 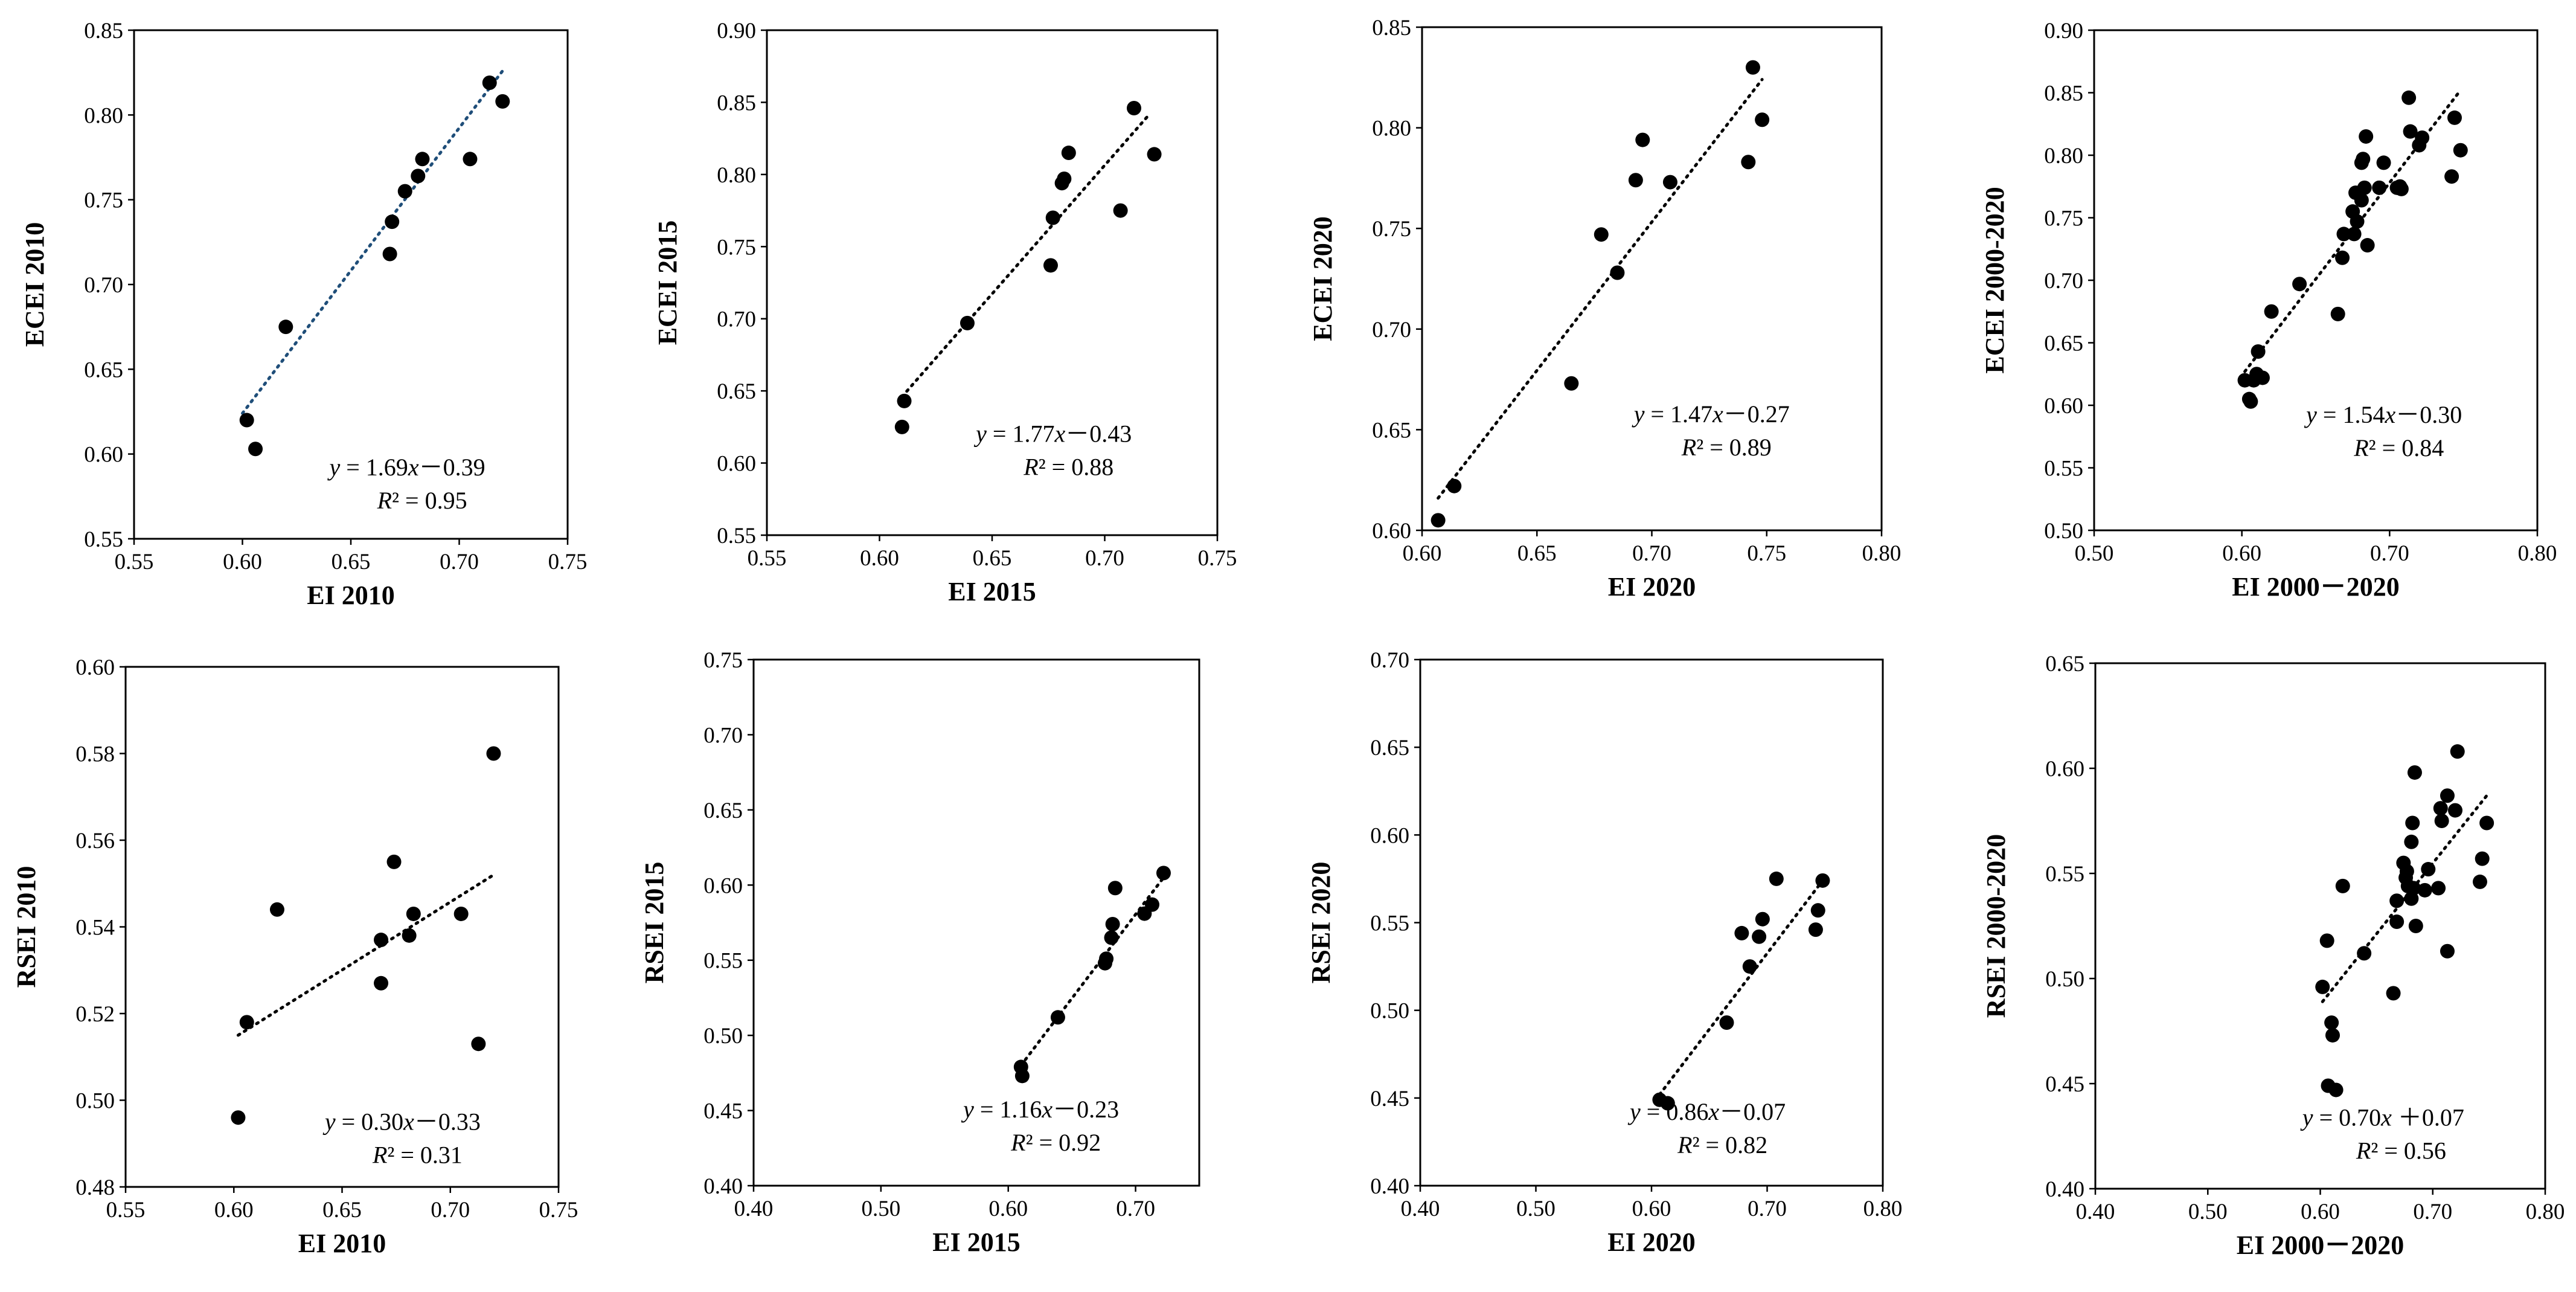 What do you see at coordinates (417, 1154) in the screenshot?
I see `r-squared: R² = 0.31` at bounding box center [417, 1154].